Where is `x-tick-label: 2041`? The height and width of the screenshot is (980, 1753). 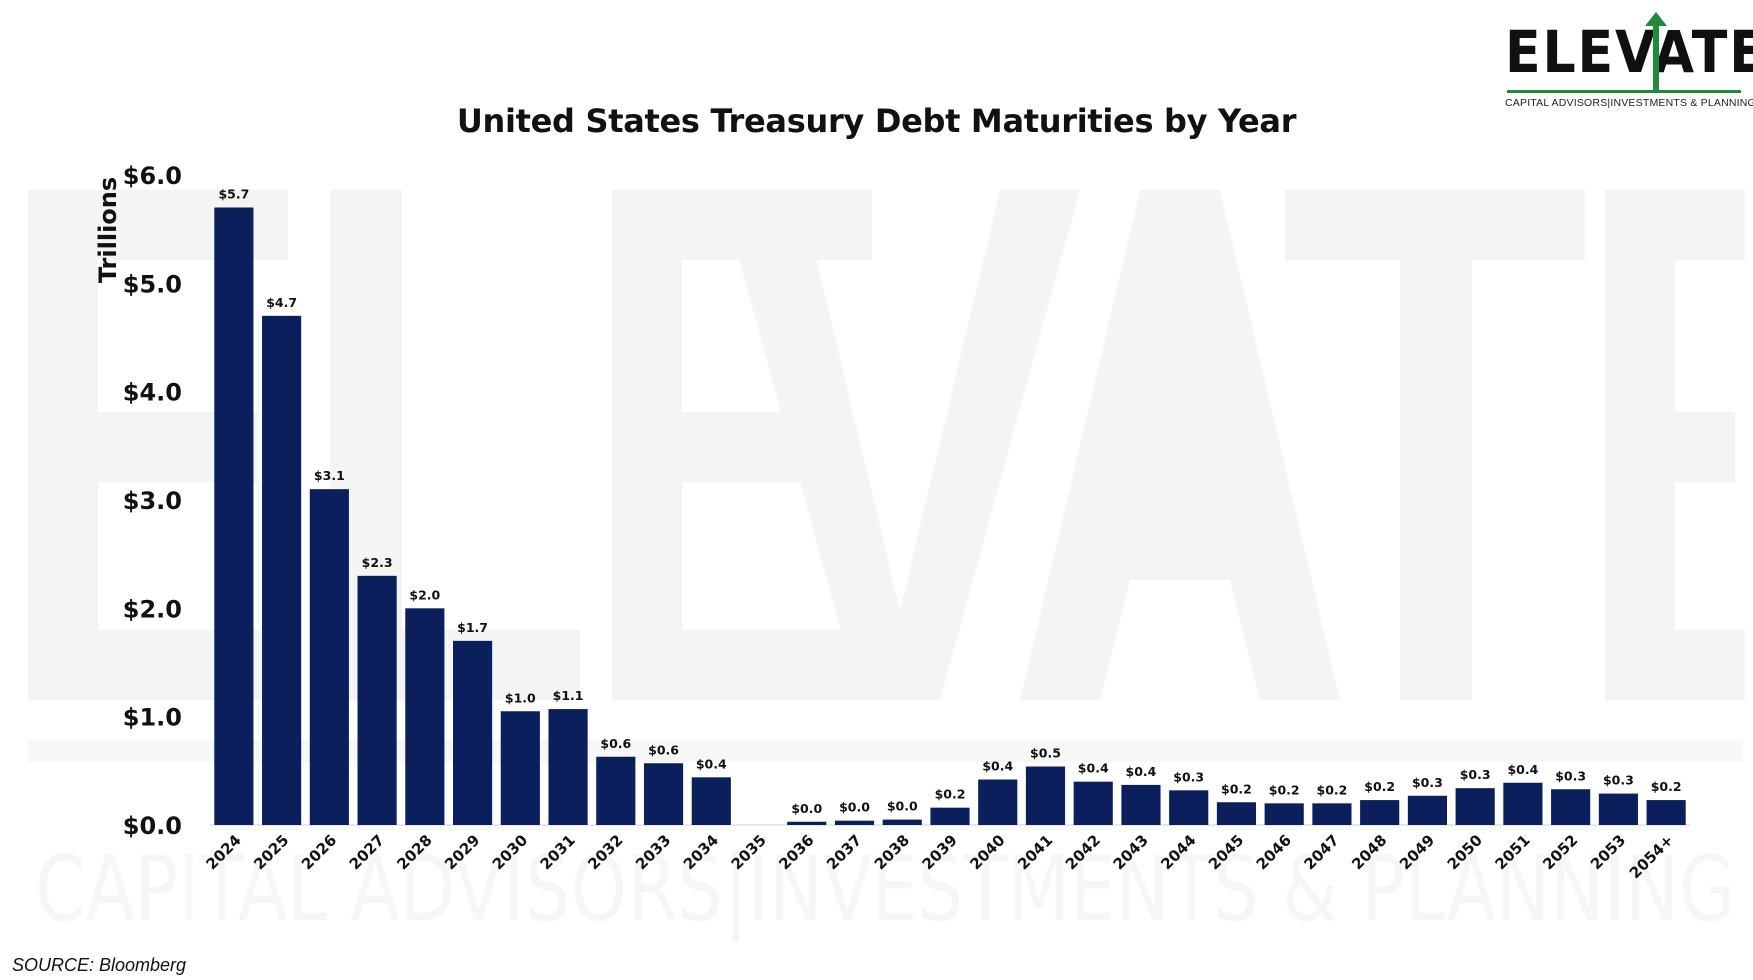 x-tick-label: 2041 is located at coordinates (1035, 852).